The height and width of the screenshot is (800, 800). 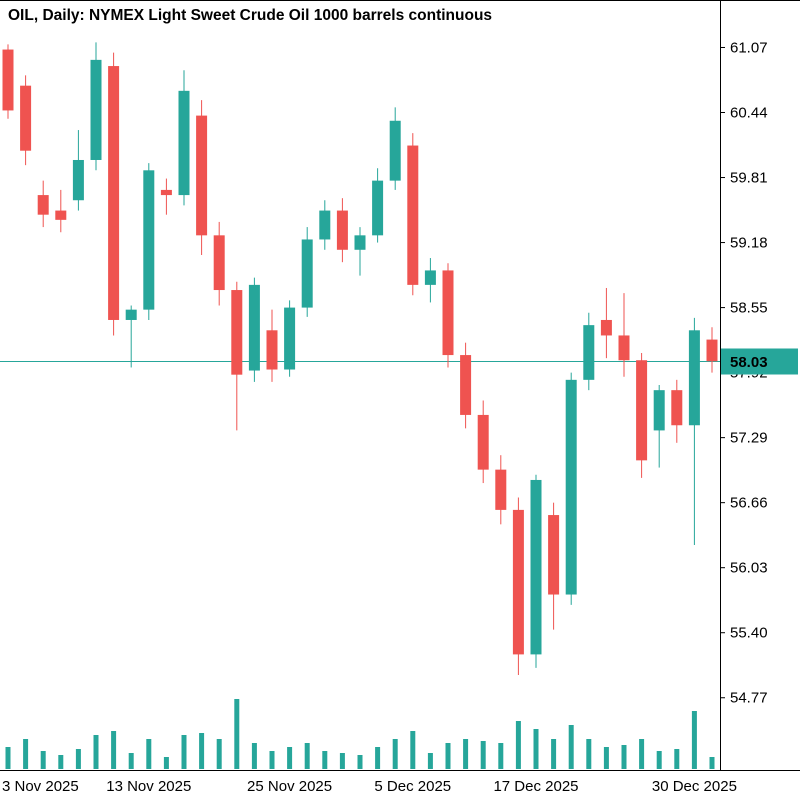 I want to click on x-axis-label: 30 Dec 2025, so click(x=694, y=786).